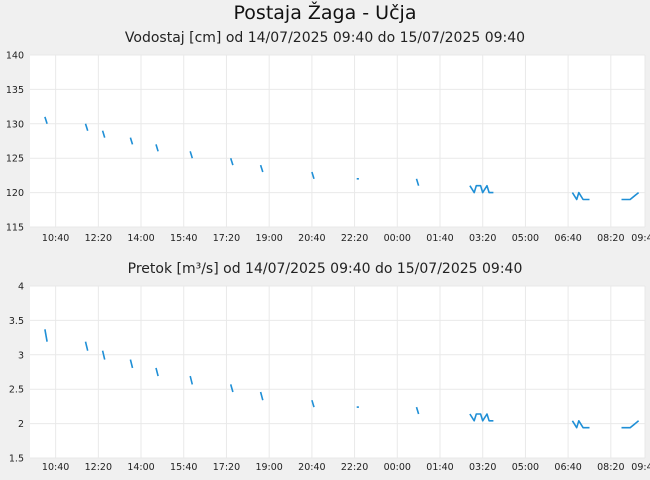  Describe the element at coordinates (21, 355) in the screenshot. I see `y-tick-label: 3` at that location.